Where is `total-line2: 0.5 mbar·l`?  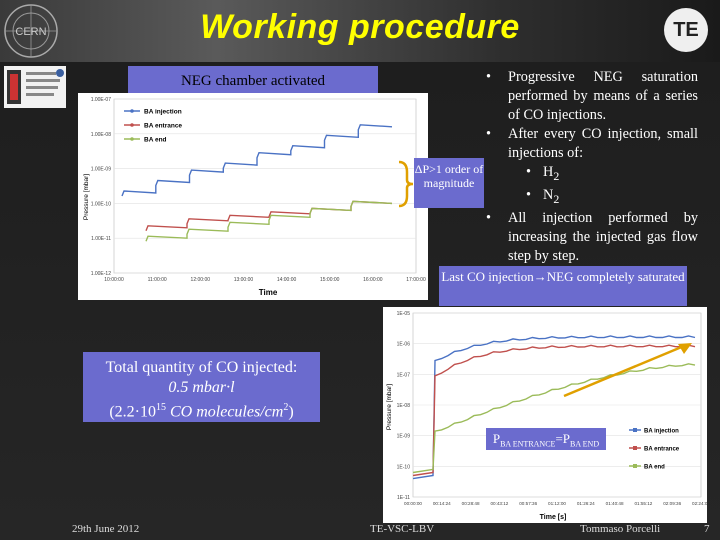
total-line2: 0.5 mbar·l is located at coordinates (201, 387).